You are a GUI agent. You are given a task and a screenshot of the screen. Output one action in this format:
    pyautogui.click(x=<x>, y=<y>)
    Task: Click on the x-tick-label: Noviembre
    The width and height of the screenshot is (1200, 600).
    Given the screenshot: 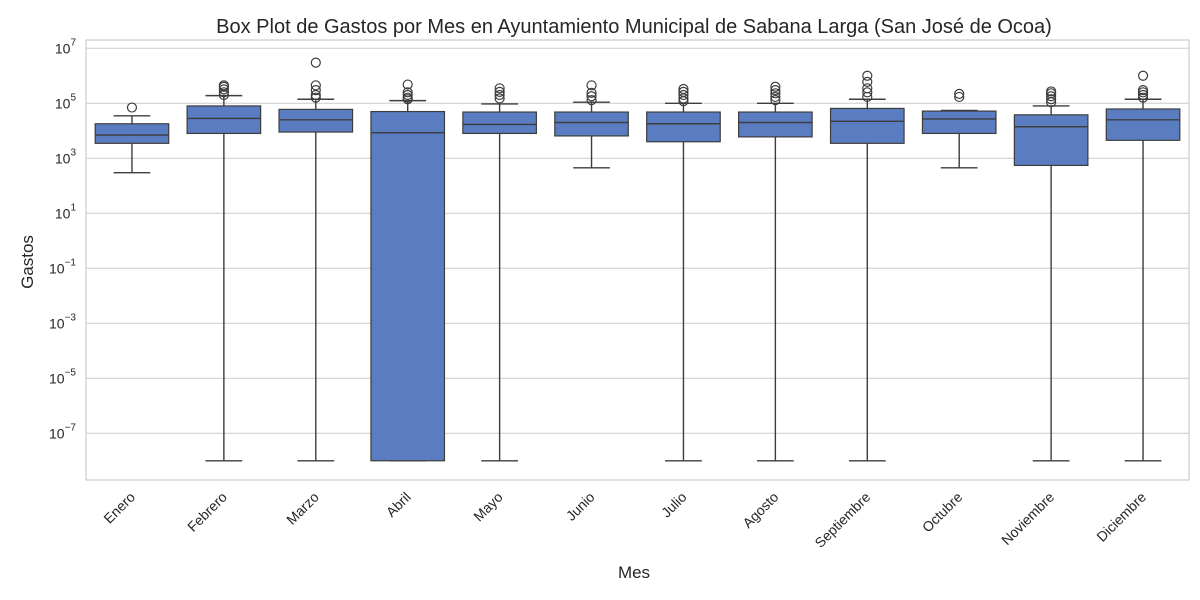 What is the action you would take?
    pyautogui.click(x=1027, y=518)
    